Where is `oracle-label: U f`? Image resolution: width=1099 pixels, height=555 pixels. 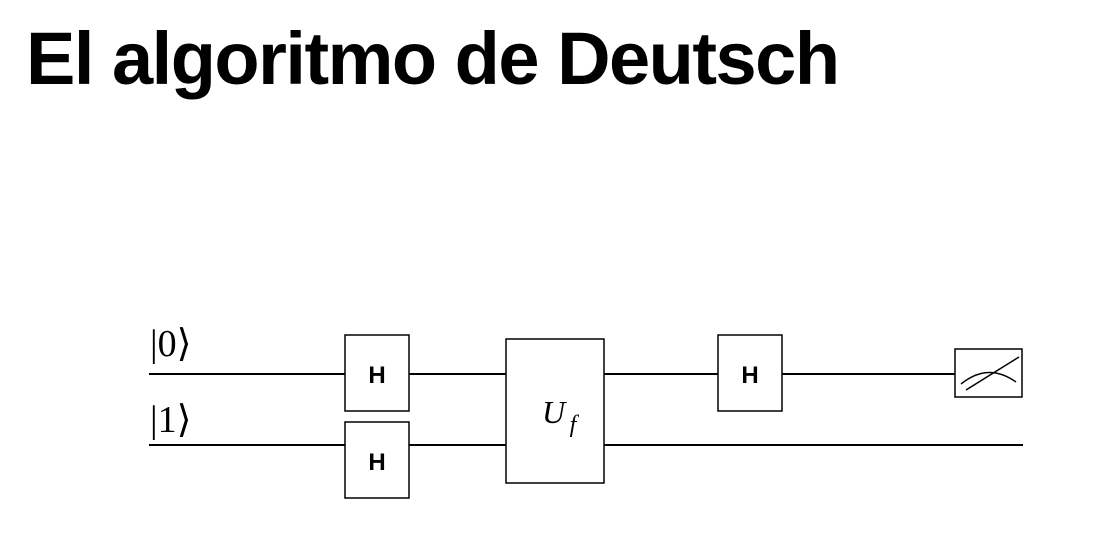 oracle-label: U f is located at coordinates (561, 416).